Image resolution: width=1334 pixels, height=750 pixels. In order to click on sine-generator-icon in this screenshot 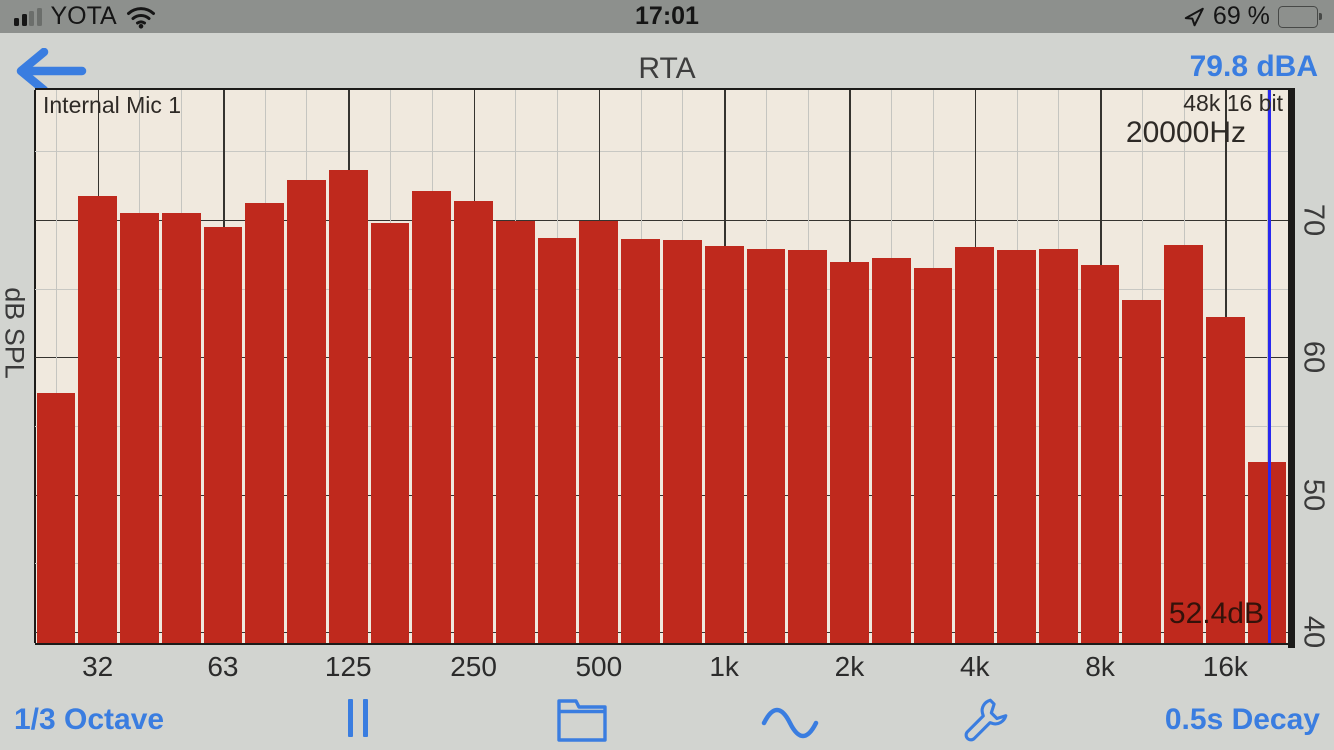, I will do `click(790, 725)`.